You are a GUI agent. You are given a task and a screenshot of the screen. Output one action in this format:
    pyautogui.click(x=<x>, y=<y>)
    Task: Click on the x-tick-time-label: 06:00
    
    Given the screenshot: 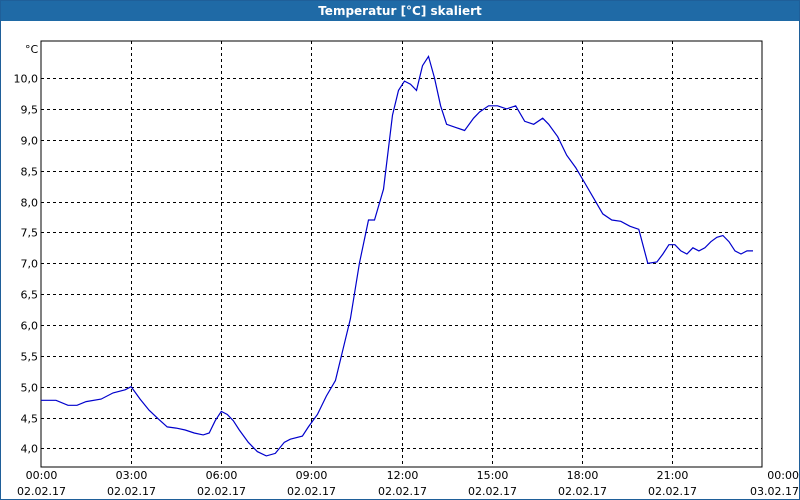 What is the action you would take?
    pyautogui.click(x=222, y=475)
    